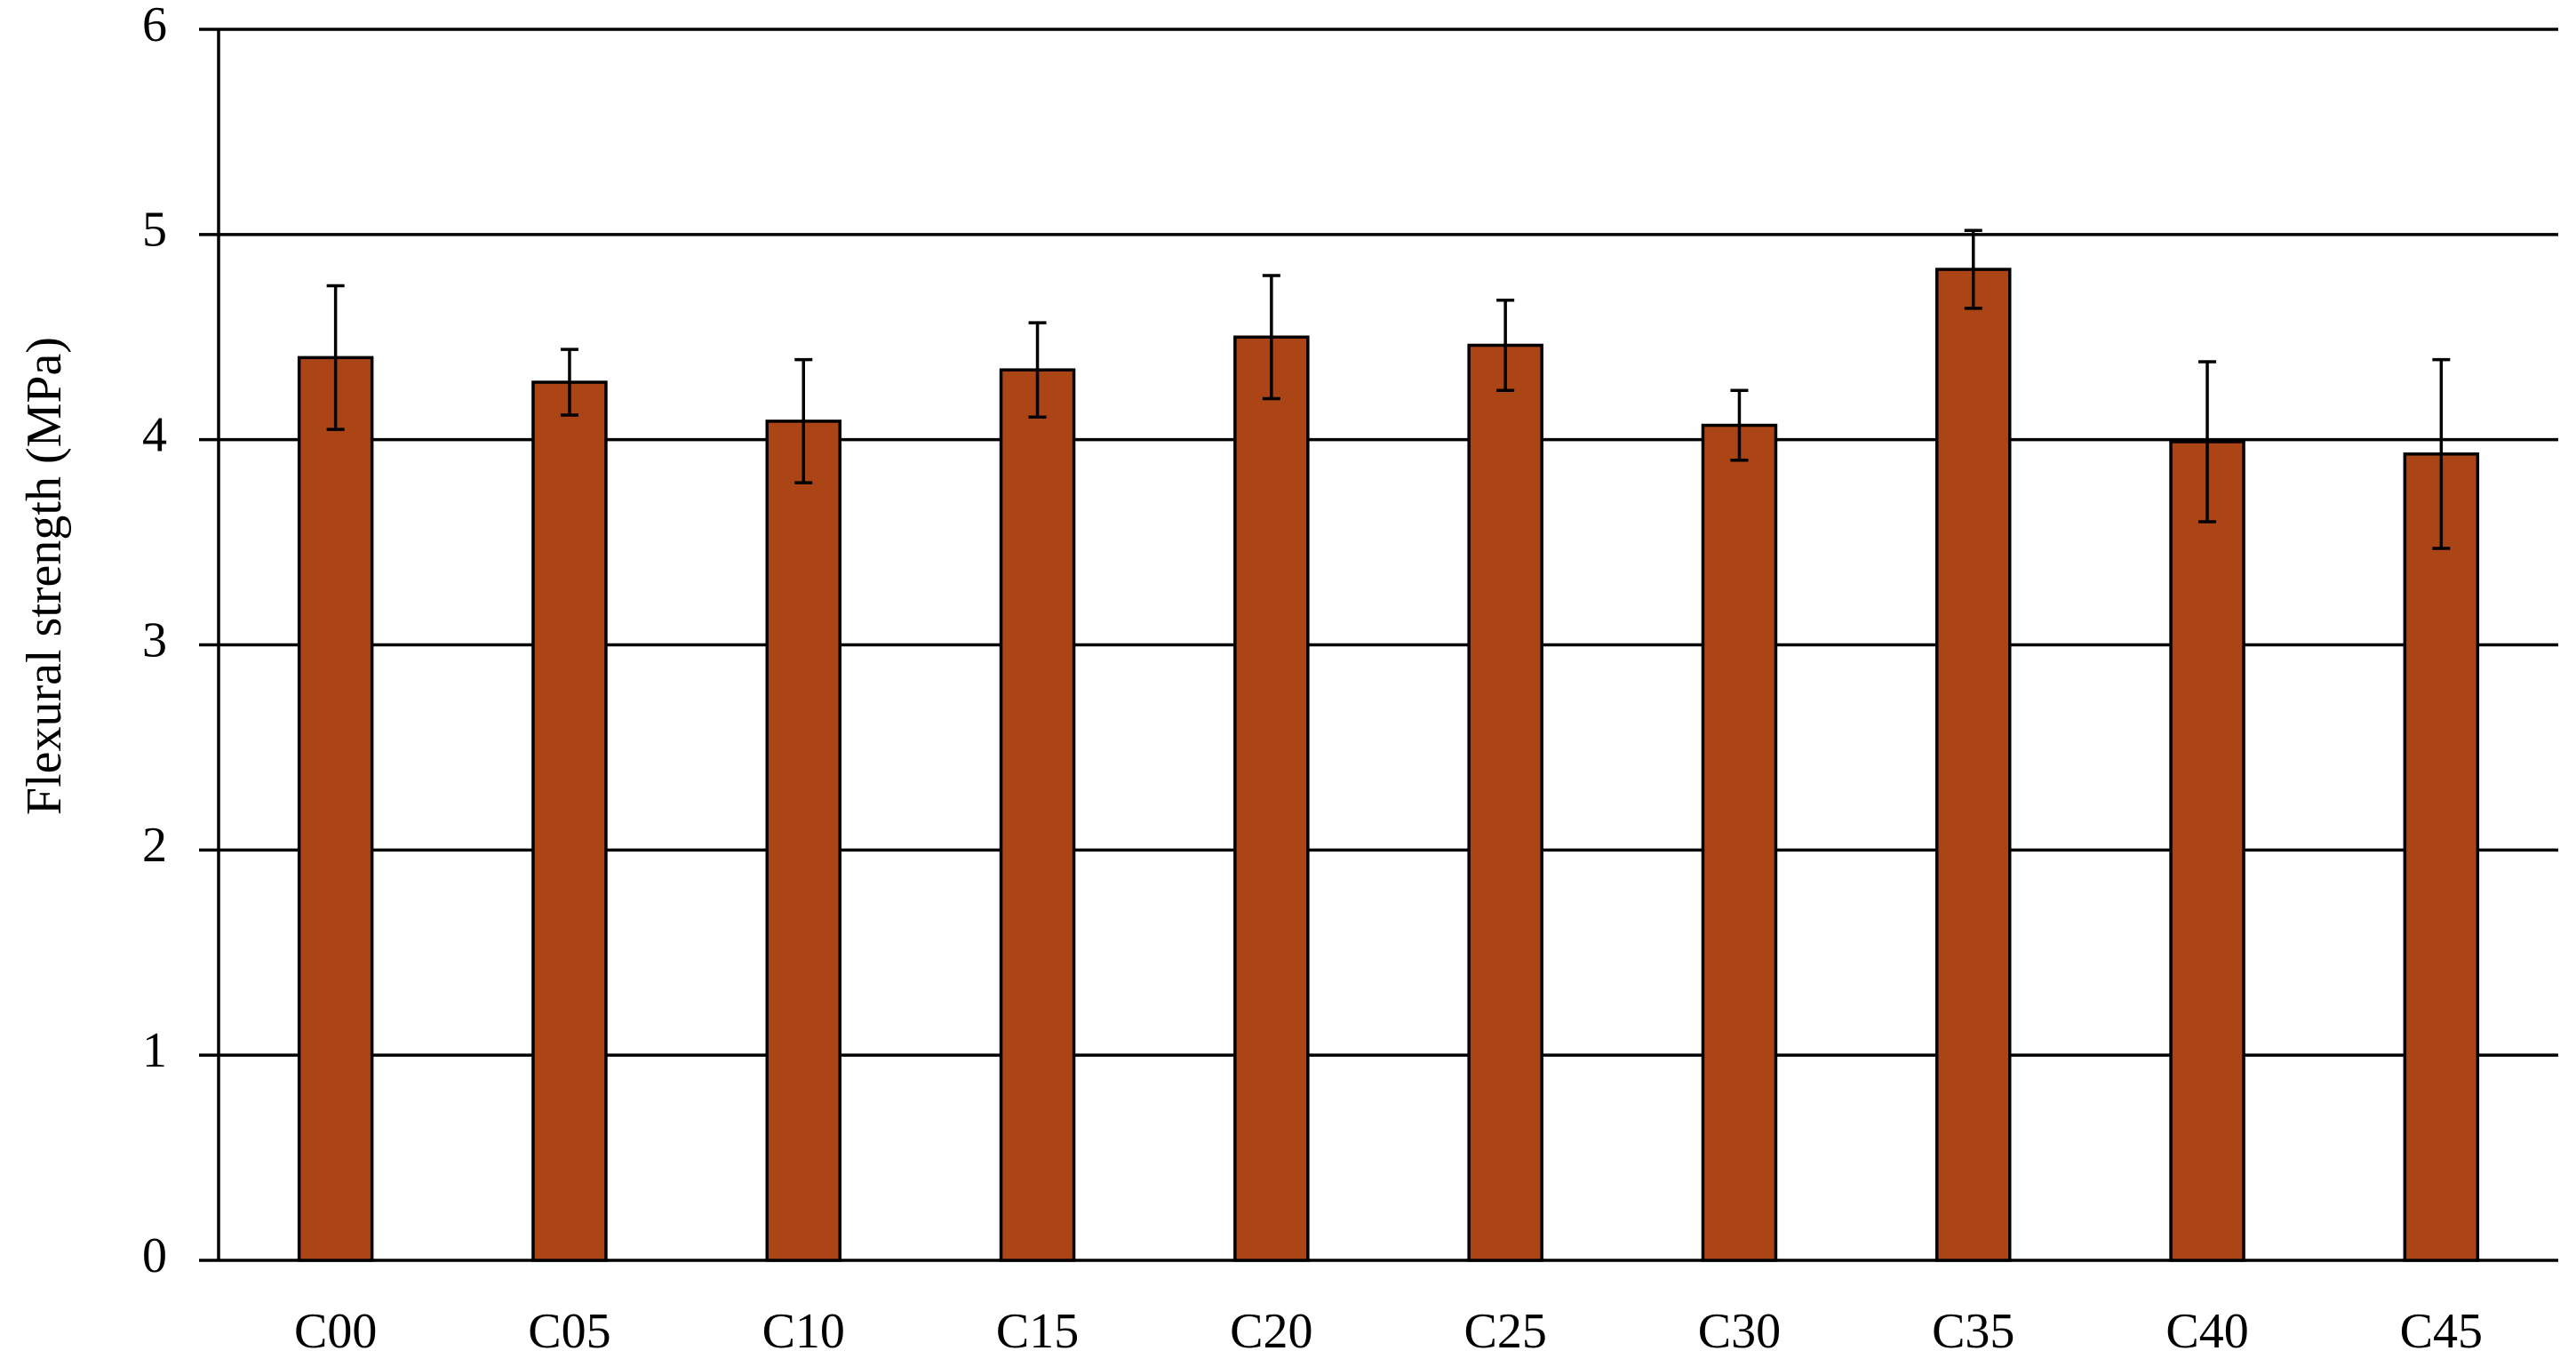  I want to click on x-tick-label: C40, so click(2206, 1331).